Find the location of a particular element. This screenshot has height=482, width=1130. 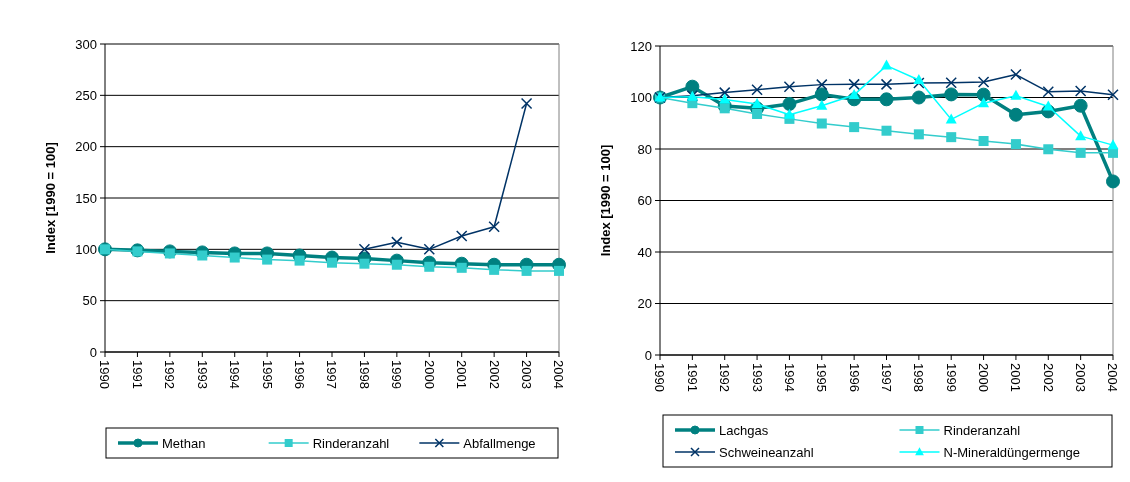

x-tick-label: 2004 is located at coordinates (1113, 377).